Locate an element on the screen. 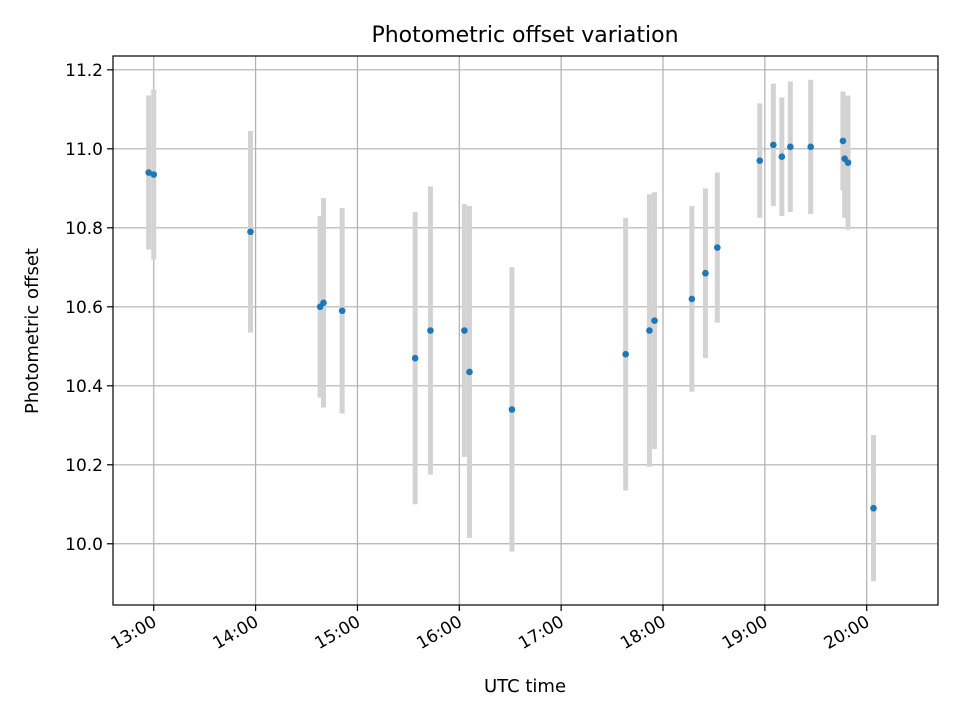 The height and width of the screenshot is (720, 960). y-axis-ticks: 10.0 10.2 10.4 10.6 10.8 11.0 11.2 is located at coordinates (89, 308).